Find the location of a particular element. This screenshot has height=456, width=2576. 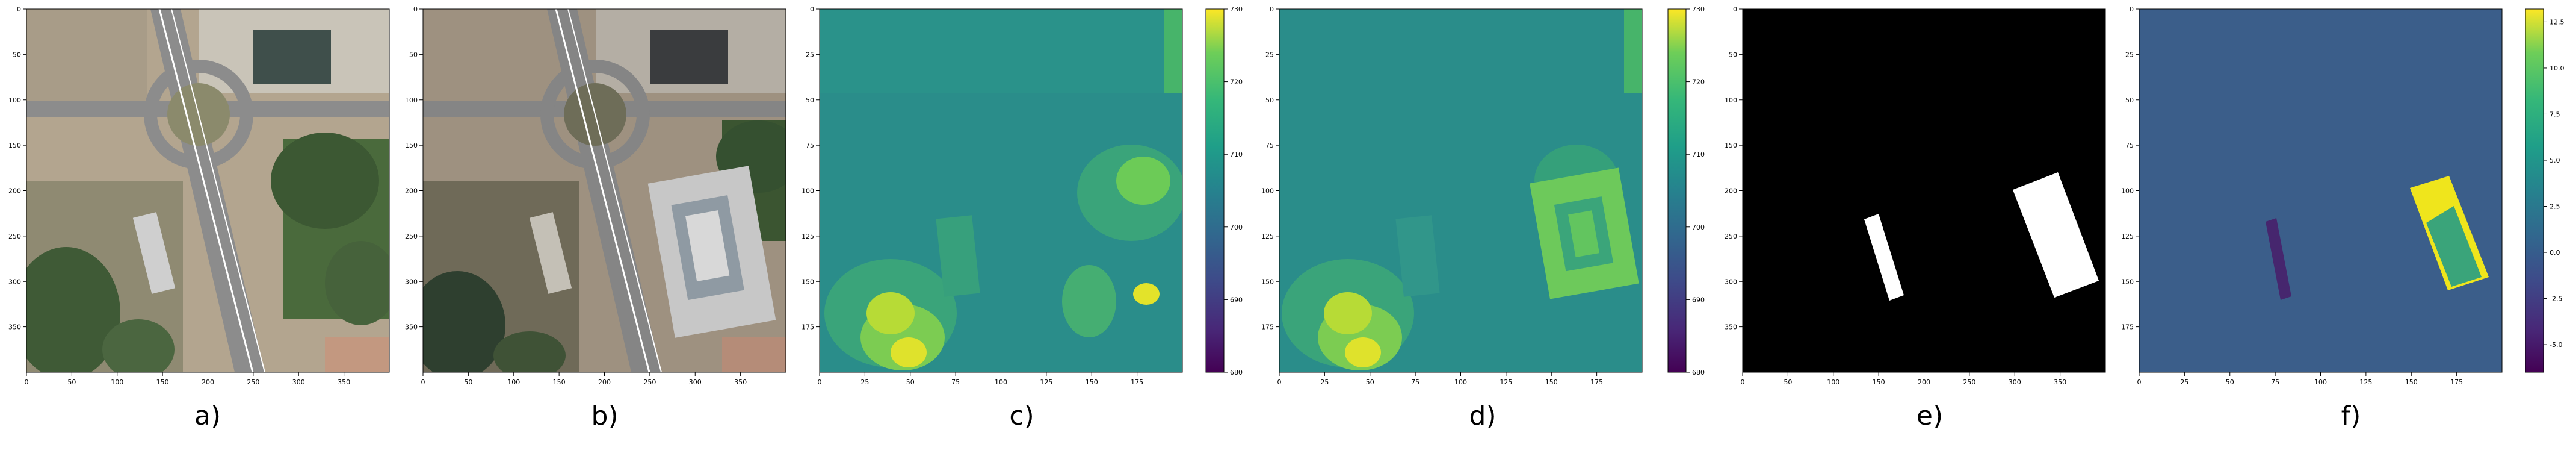

panel-f-xtick-label: 25 is located at coordinates (2184, 382).